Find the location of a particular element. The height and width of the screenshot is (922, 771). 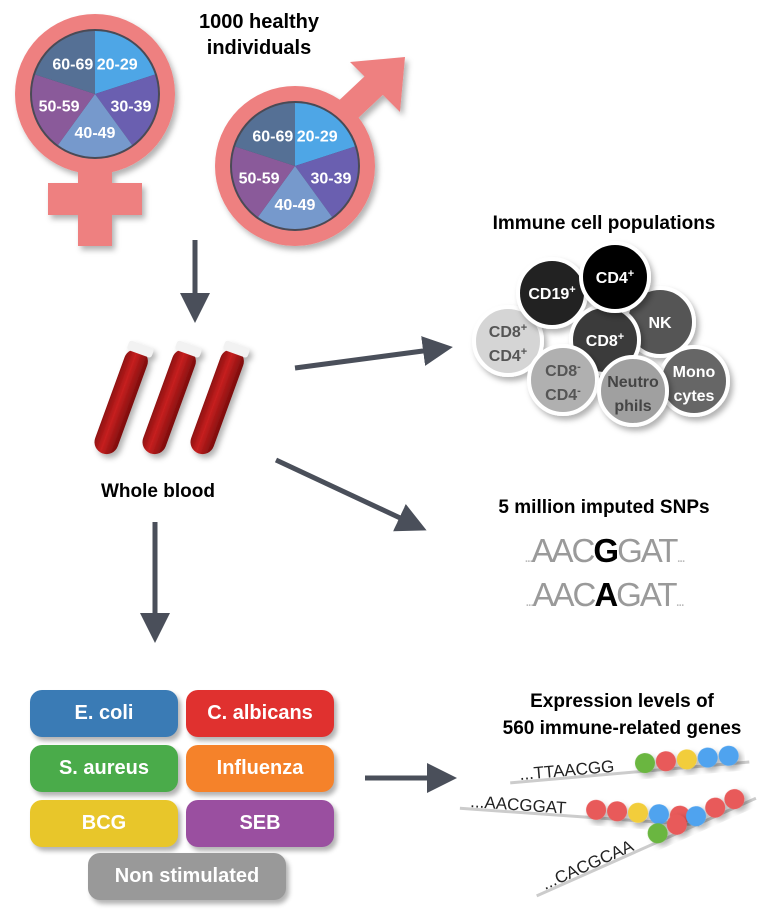

stimulus-non-stimulated: Non stimulated is located at coordinates (187, 876).